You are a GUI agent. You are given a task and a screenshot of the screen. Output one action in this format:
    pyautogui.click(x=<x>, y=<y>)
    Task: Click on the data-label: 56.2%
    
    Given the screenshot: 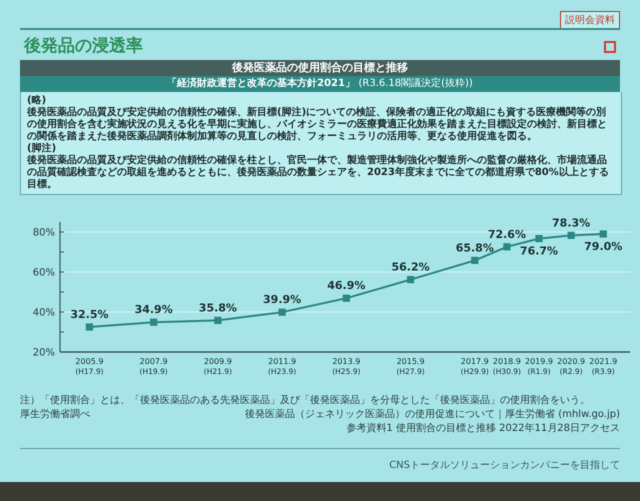 What is the action you would take?
    pyautogui.click(x=410, y=267)
    